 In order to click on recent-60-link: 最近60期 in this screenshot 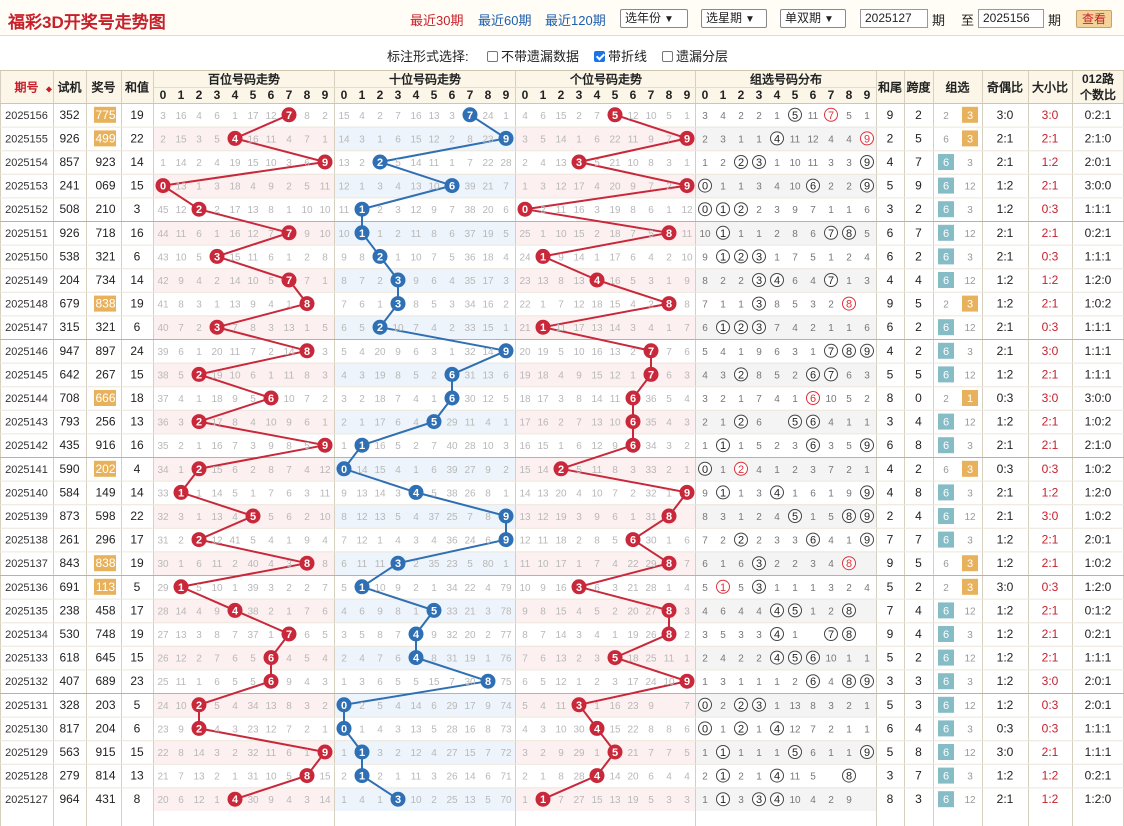, I will do `click(505, 20)`.